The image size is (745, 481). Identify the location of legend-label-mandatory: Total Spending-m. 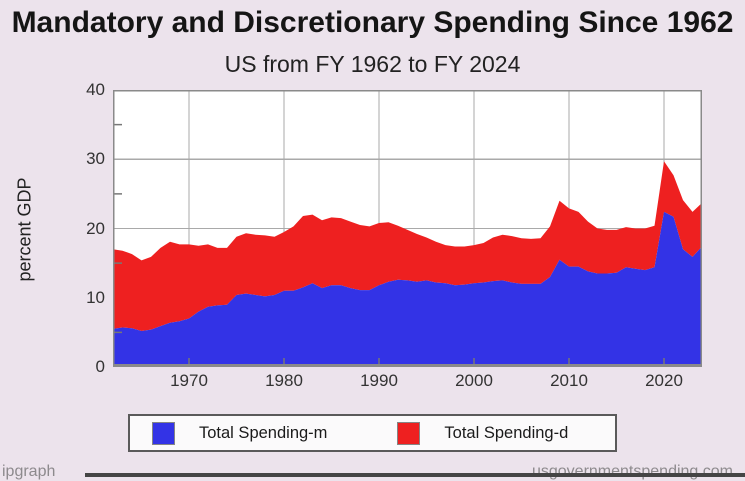
(263, 432).